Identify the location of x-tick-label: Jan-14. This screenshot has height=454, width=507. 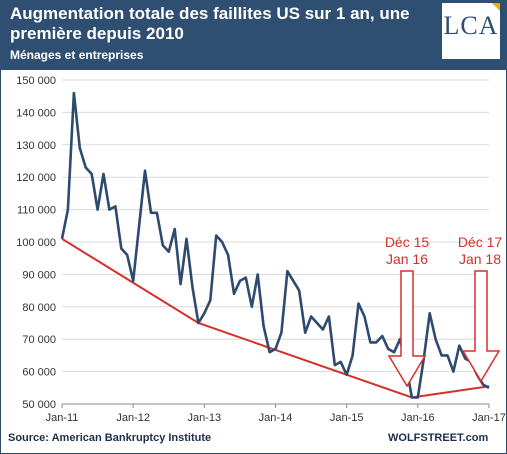
(276, 418).